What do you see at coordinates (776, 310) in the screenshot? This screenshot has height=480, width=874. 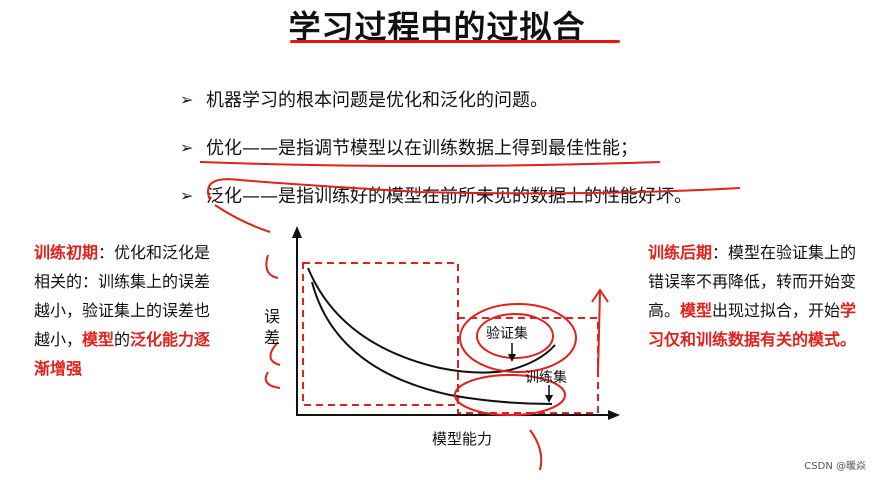 I see `right-note-mid: 出现过拟合，开始` at bounding box center [776, 310].